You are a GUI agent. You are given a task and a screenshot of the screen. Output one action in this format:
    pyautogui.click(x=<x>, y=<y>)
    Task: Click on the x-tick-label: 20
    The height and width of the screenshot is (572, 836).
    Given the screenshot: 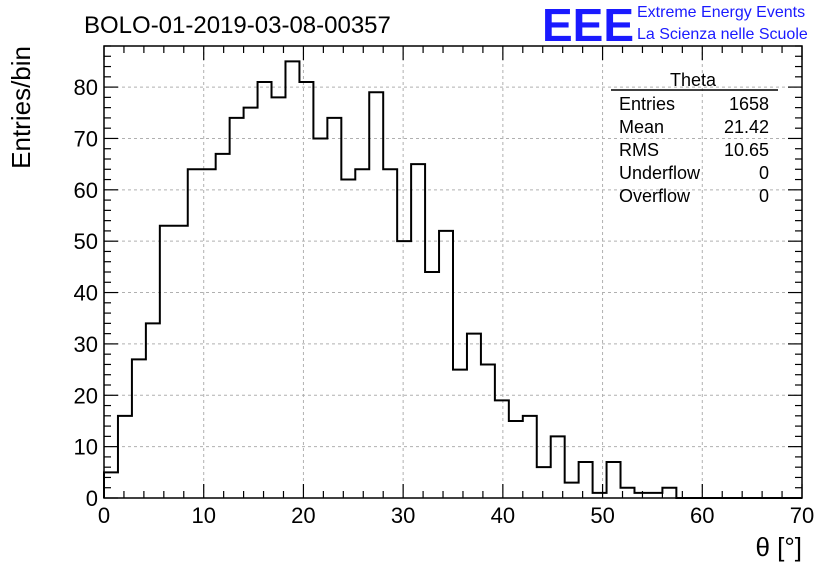 What is the action you would take?
    pyautogui.click(x=303, y=515)
    